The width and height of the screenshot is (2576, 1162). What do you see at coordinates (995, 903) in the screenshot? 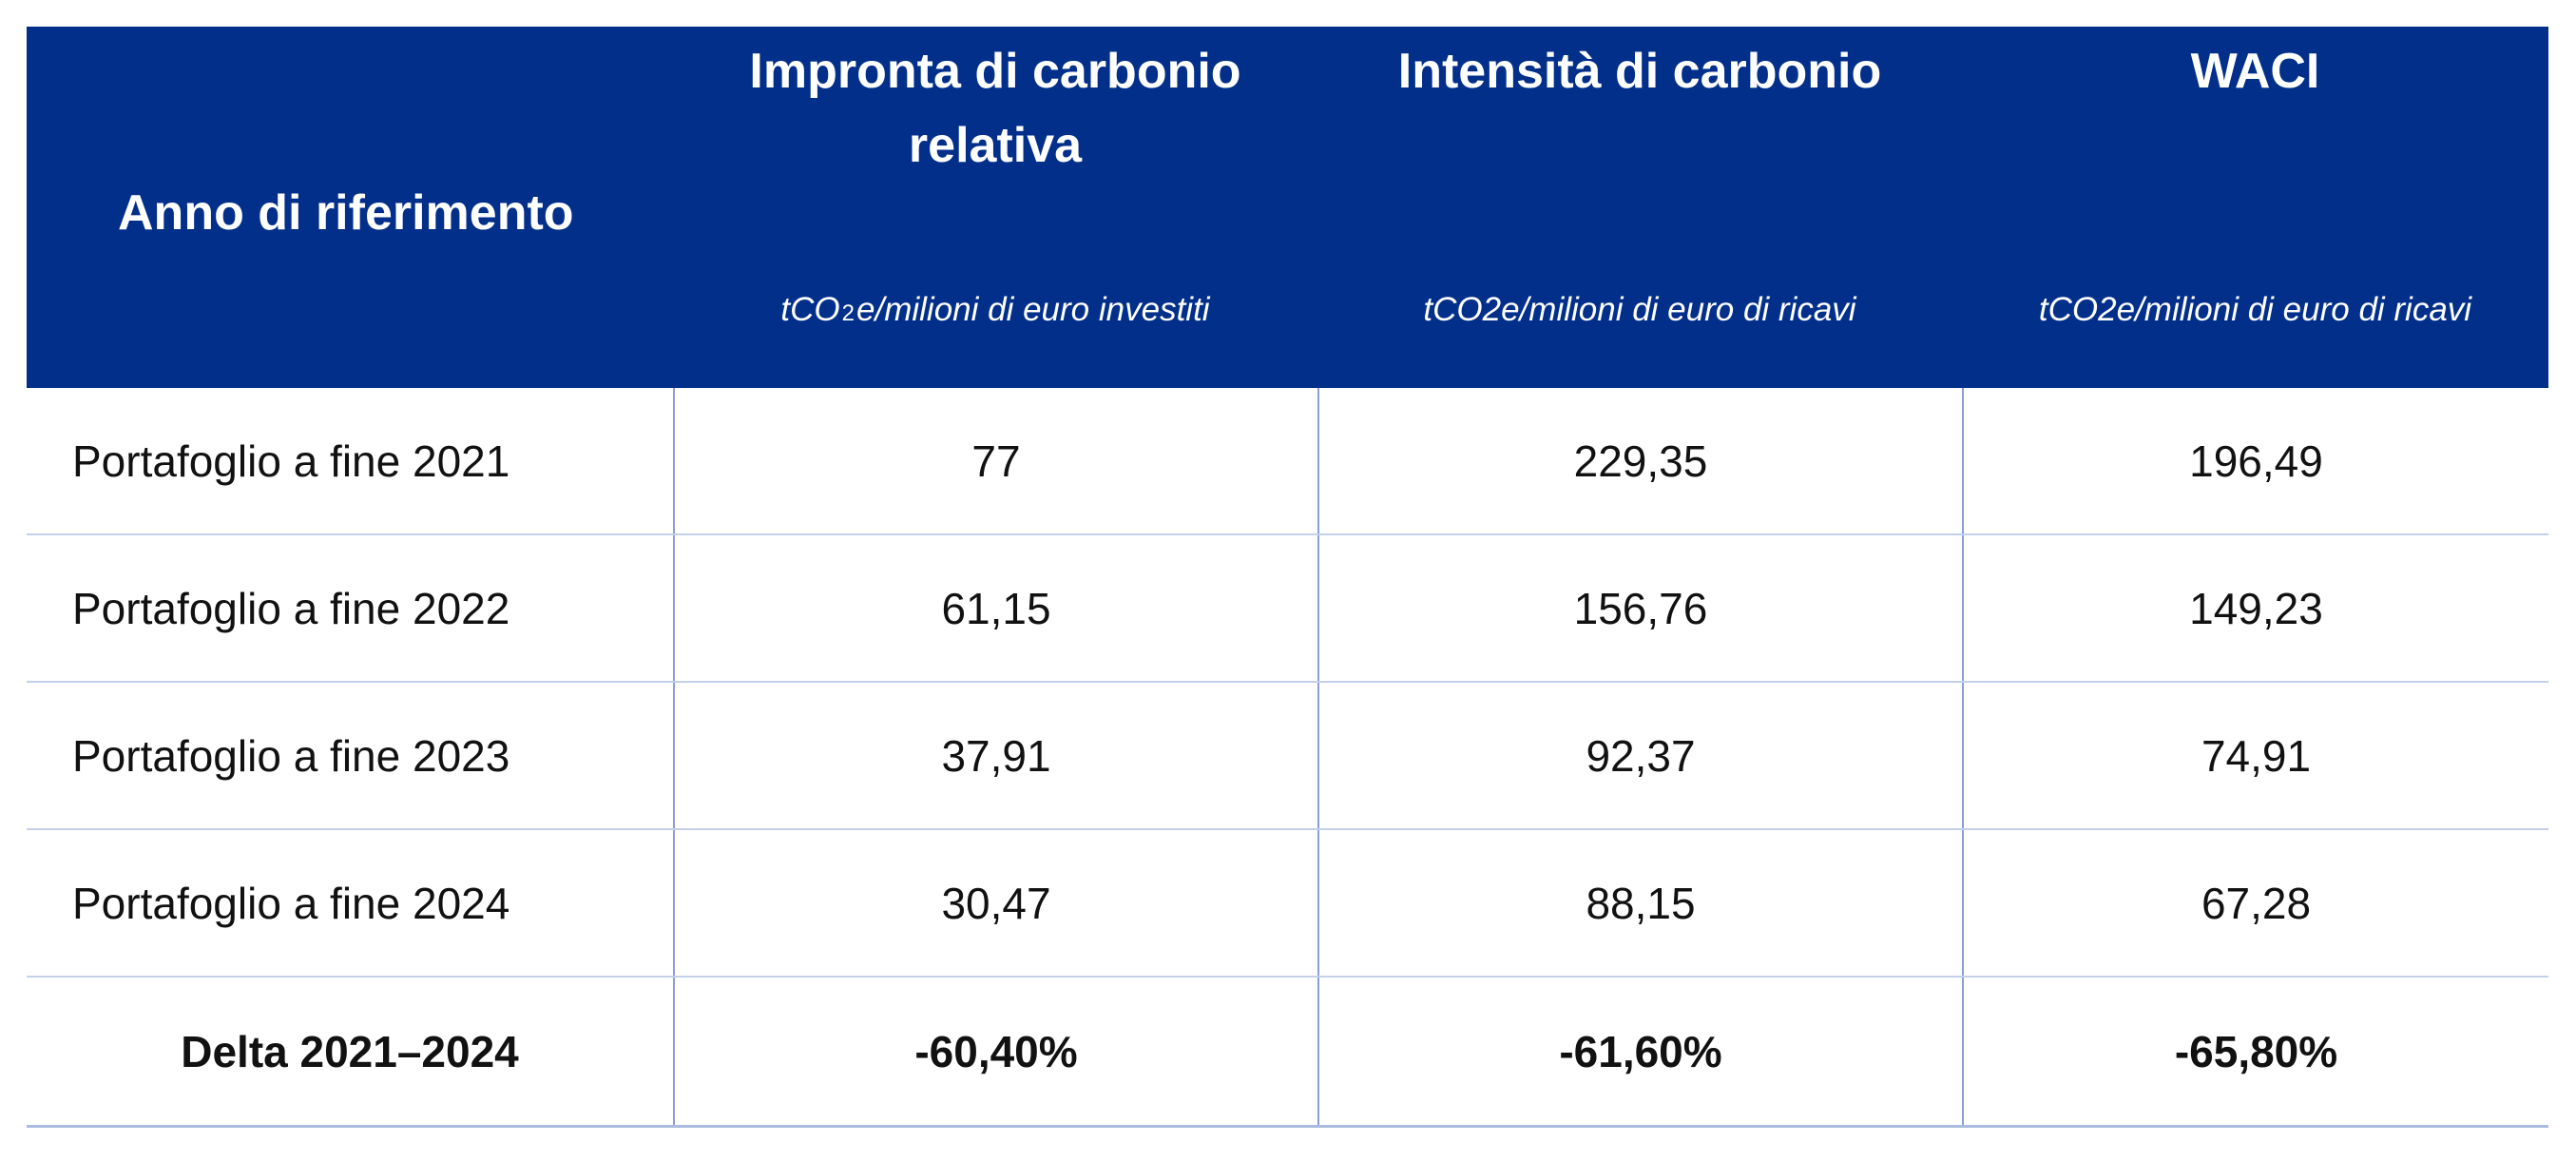
I see `carbon-footprint-value: 30,47` at bounding box center [995, 903].